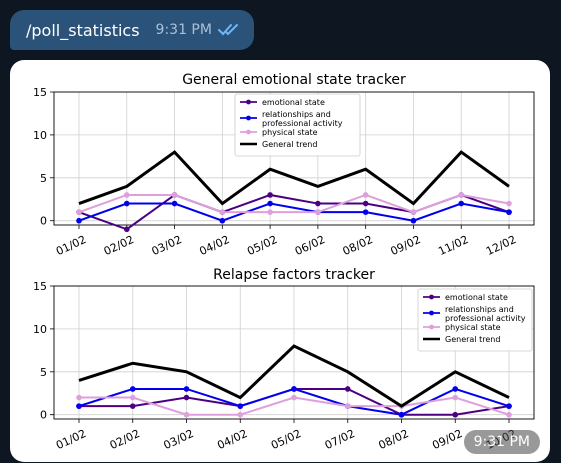 The width and height of the screenshot is (561, 463). Describe the element at coordinates (294, 275) in the screenshot. I see `chart-title: Relapse factors tracker` at that location.